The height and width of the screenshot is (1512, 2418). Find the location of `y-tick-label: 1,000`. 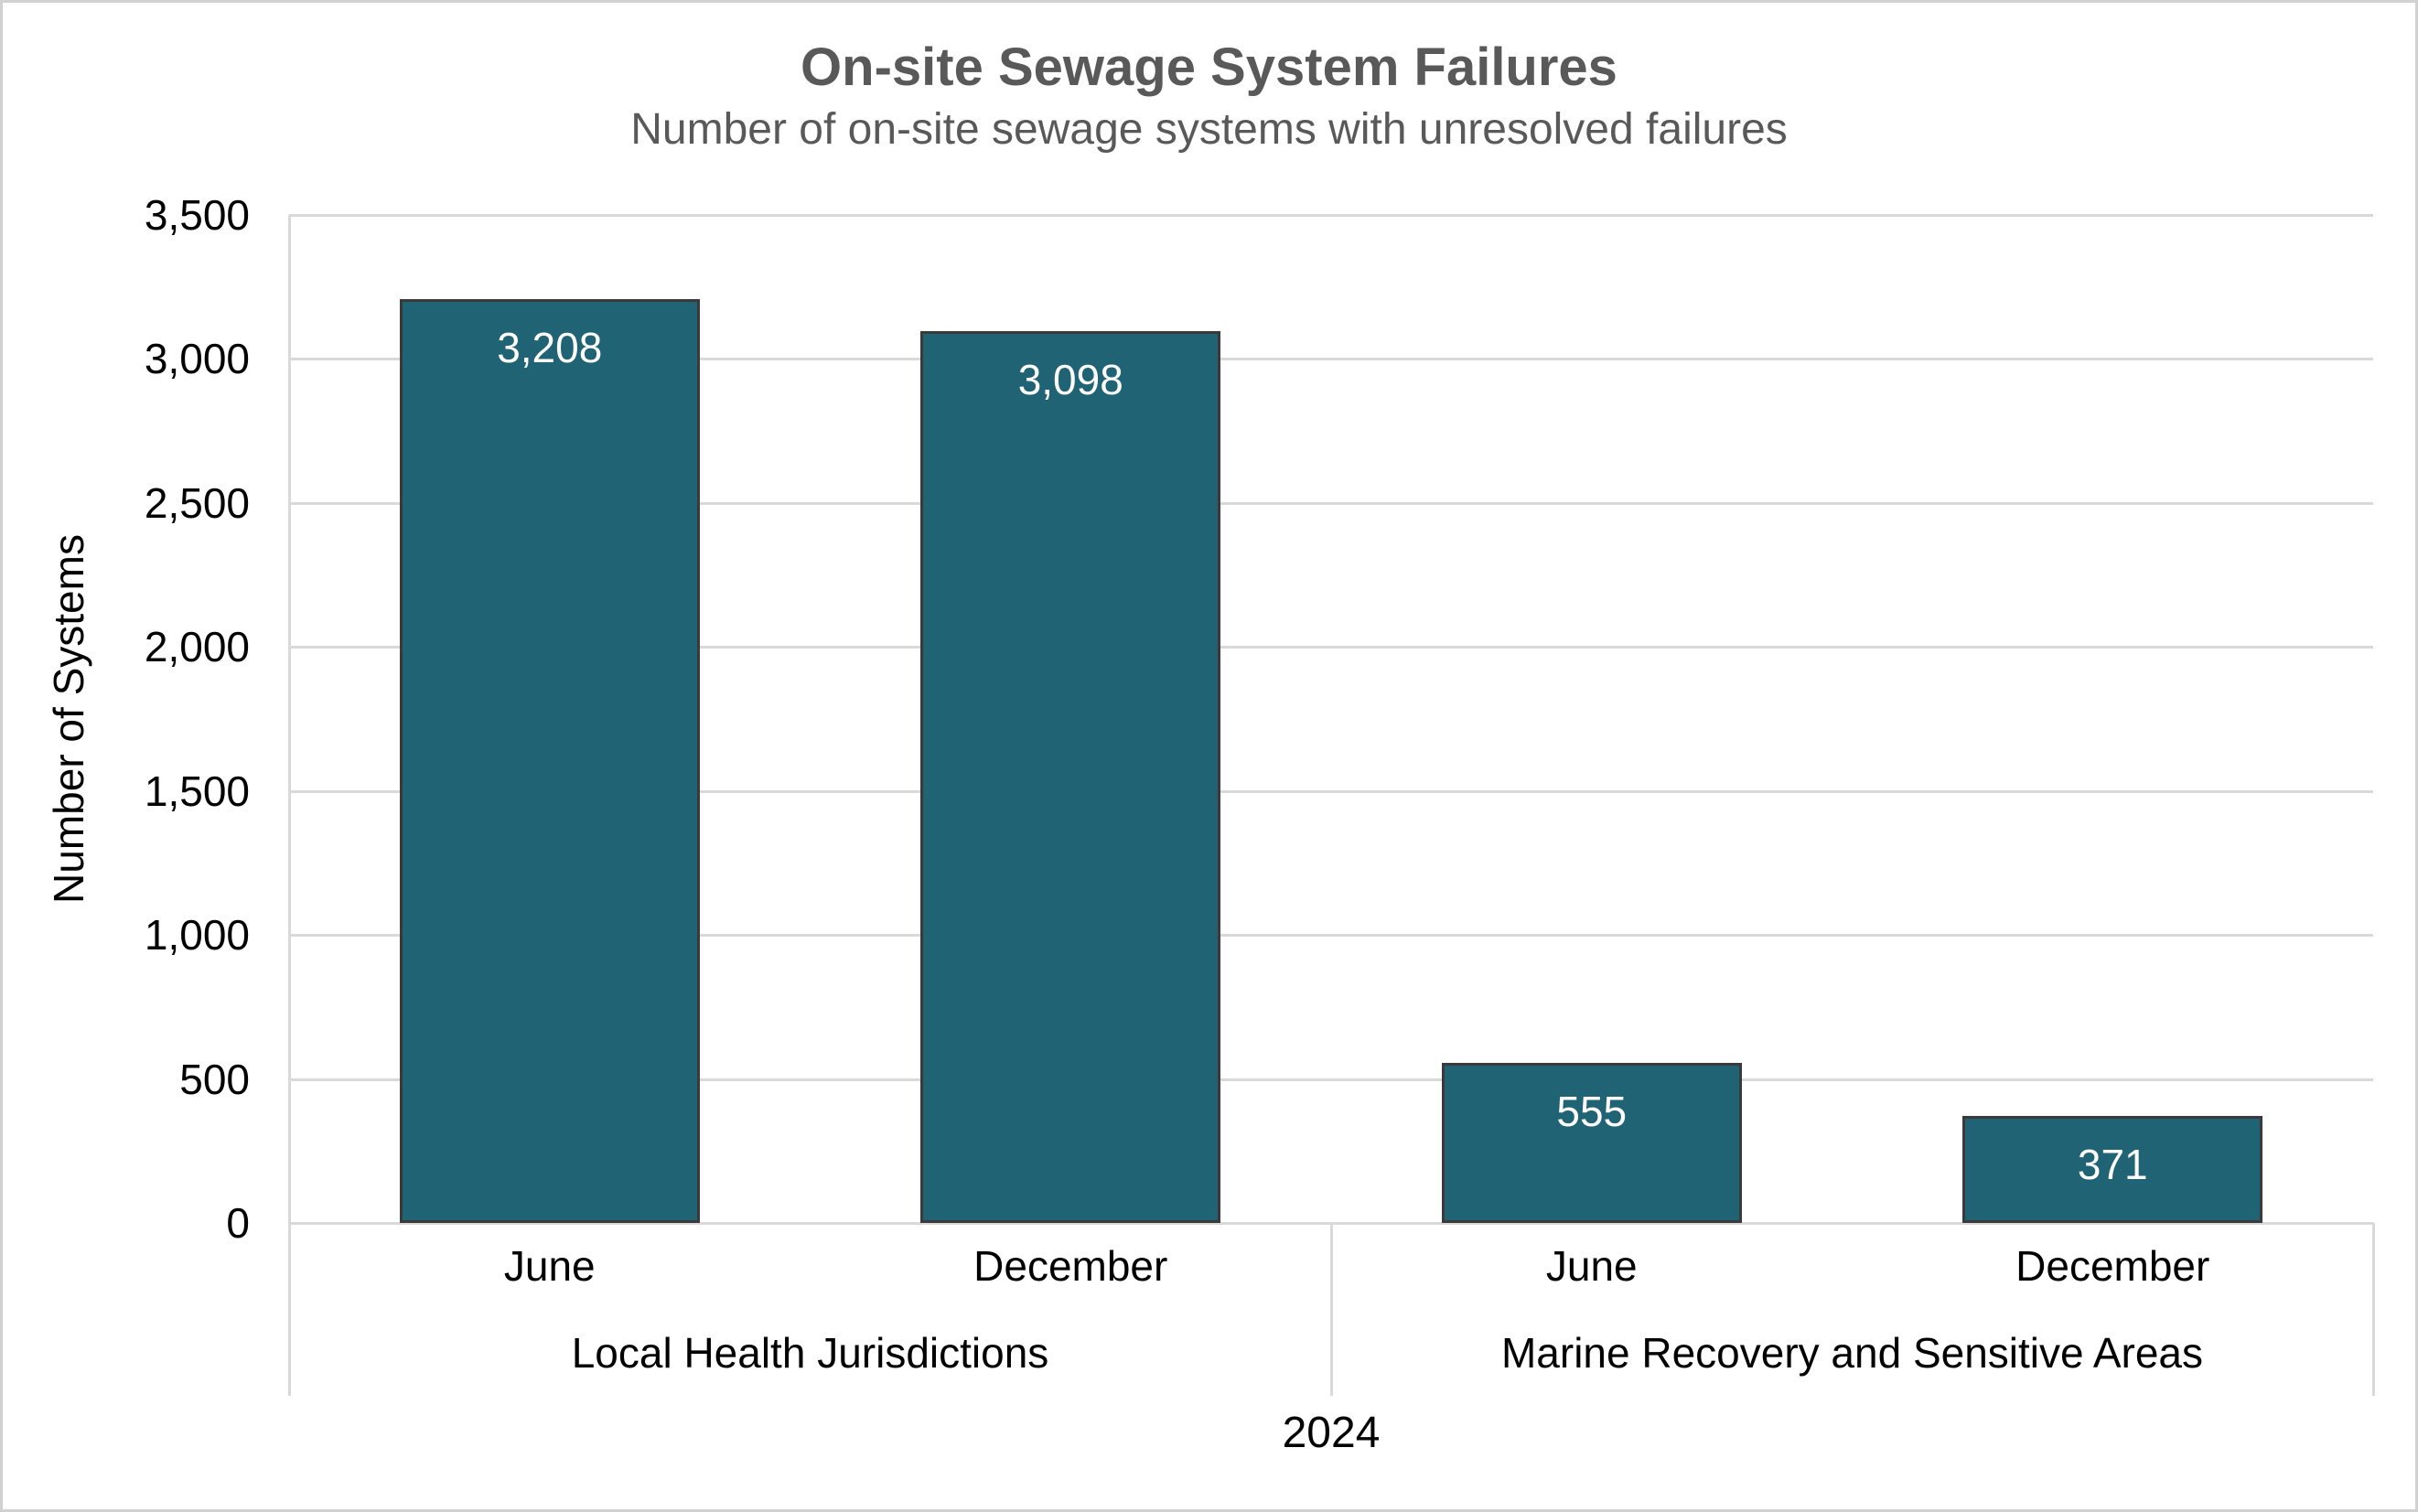

y-tick-label: 1,000 is located at coordinates (197, 935).